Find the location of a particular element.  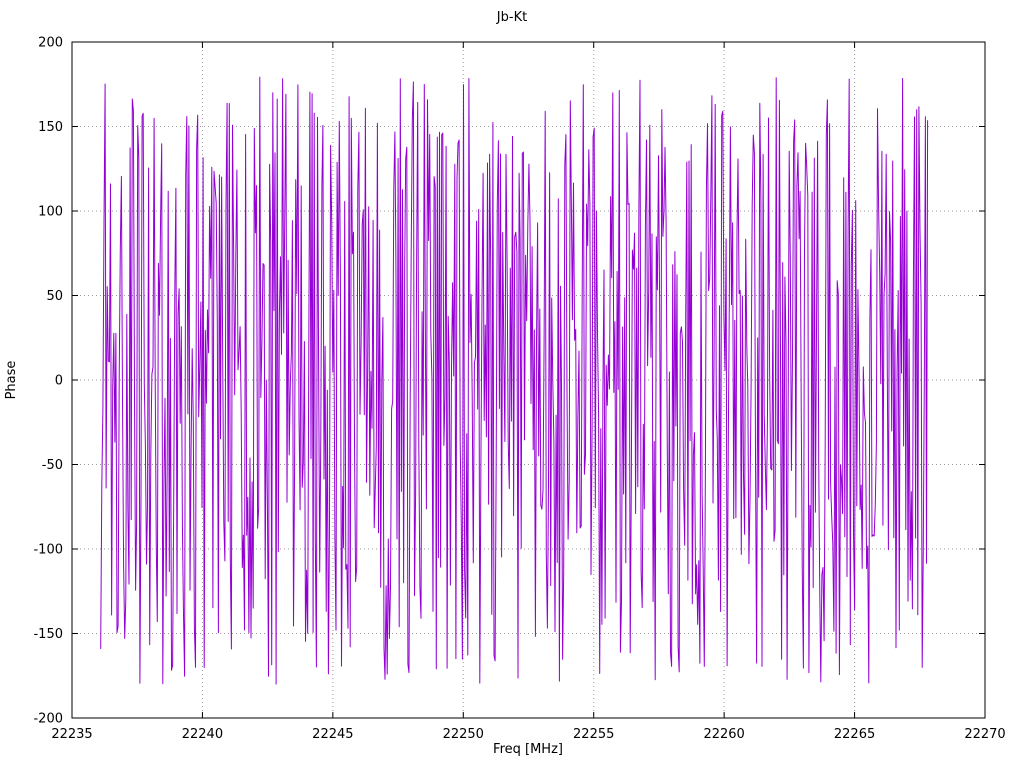

y-tick-label: 100 is located at coordinates (50, 212).